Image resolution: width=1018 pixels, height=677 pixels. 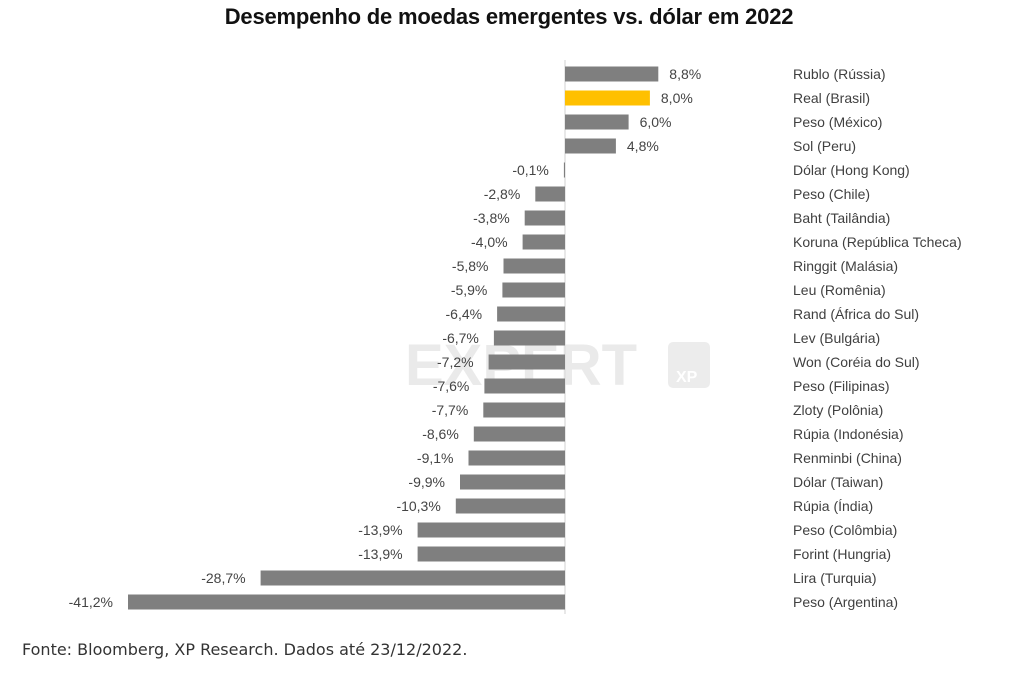 I want to click on data-label: -8,6%, so click(x=440, y=434).